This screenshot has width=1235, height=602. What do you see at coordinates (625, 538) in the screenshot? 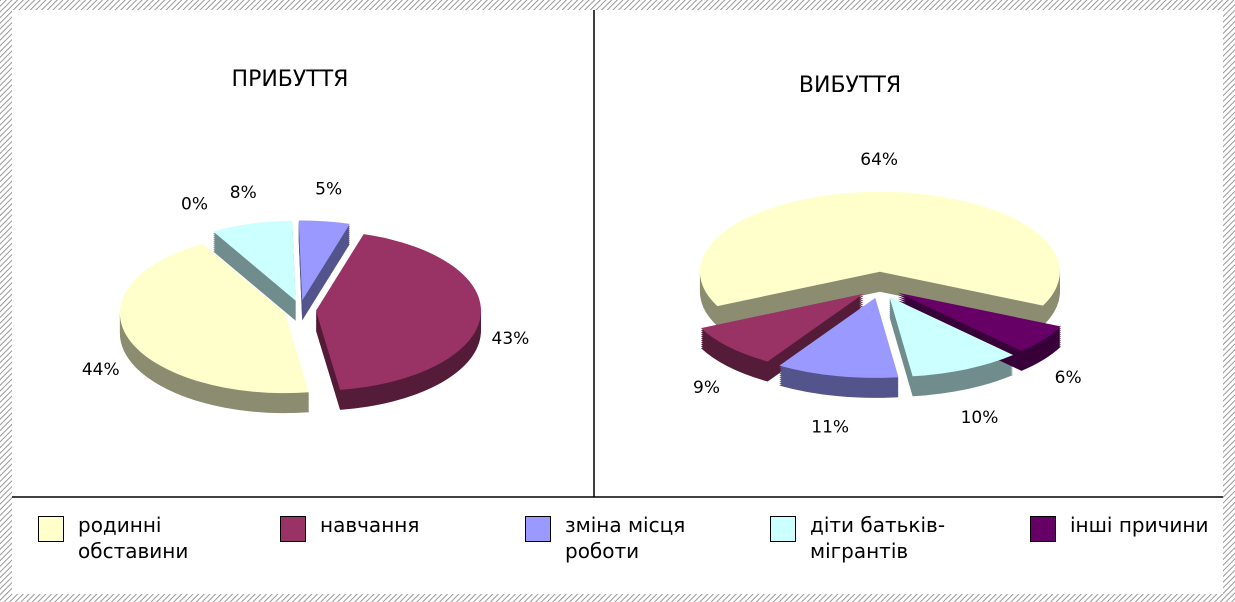
I see `legend-label: зміна місця роботи` at bounding box center [625, 538].